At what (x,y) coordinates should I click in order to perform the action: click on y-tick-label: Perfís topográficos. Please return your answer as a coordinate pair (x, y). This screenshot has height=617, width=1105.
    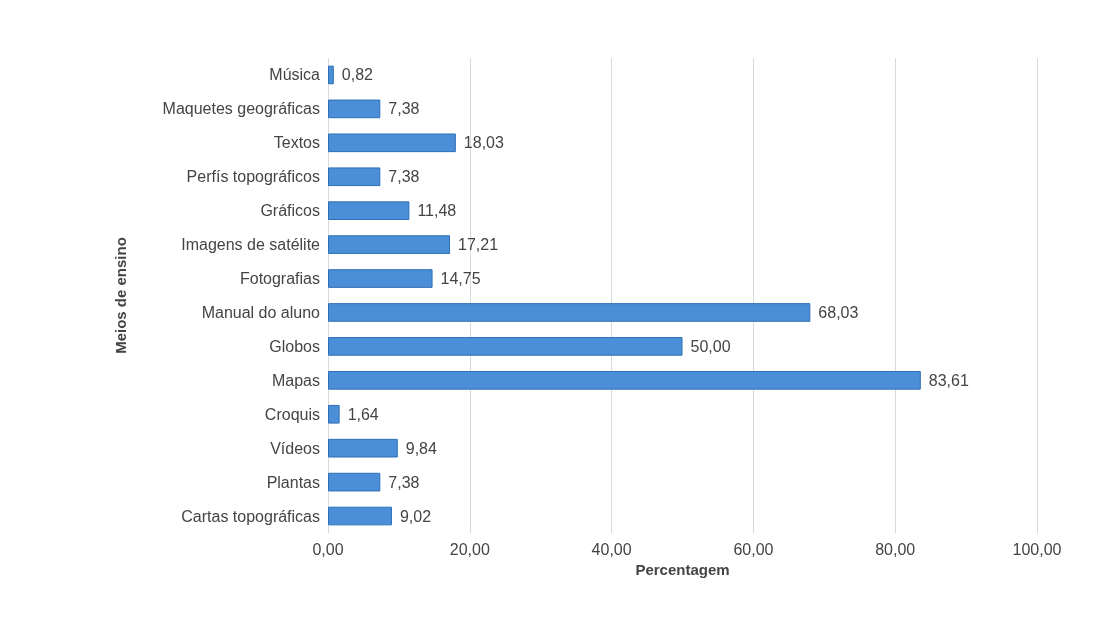
    Looking at the image, I should click on (253, 177).